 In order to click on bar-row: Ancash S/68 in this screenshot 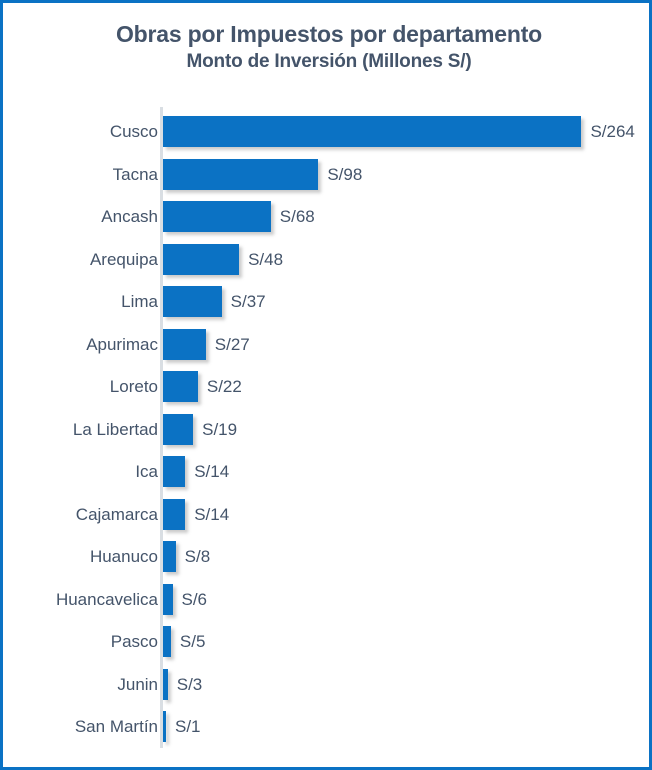, I will do `click(326, 217)`.